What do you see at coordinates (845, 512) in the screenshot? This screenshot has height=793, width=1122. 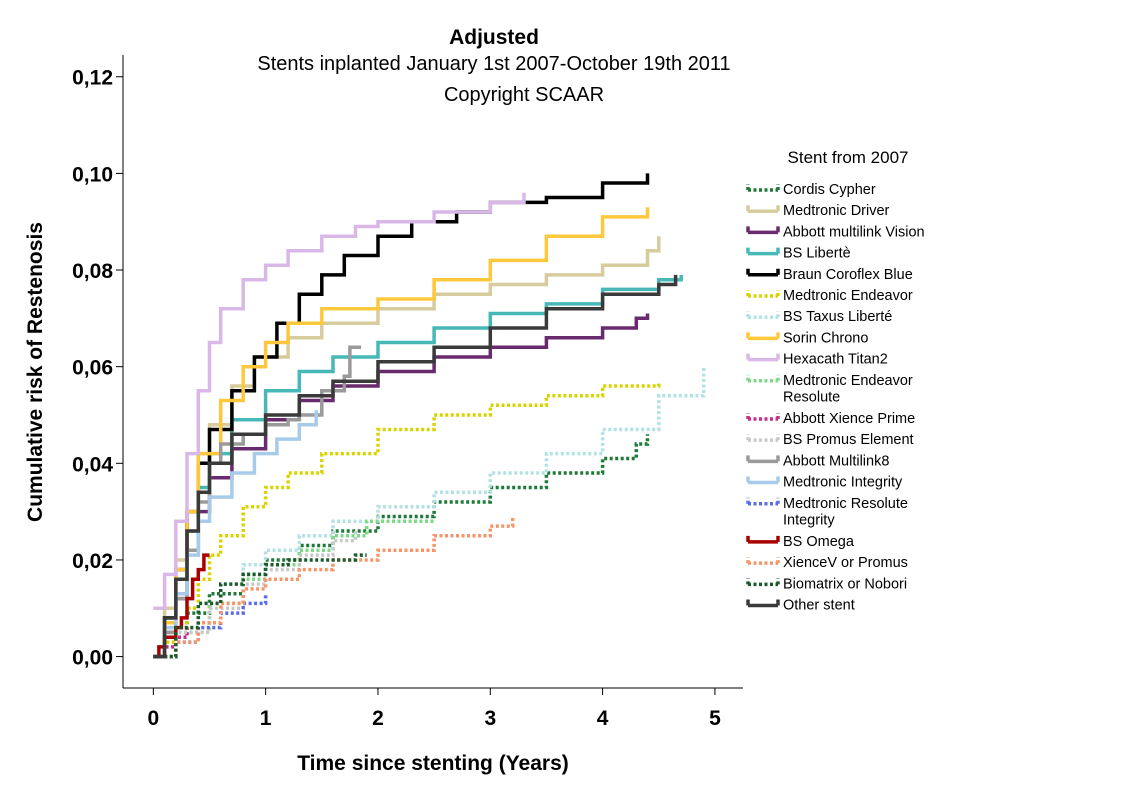 I see `legend-label: Medtronic Resolute Integrity` at bounding box center [845, 512].